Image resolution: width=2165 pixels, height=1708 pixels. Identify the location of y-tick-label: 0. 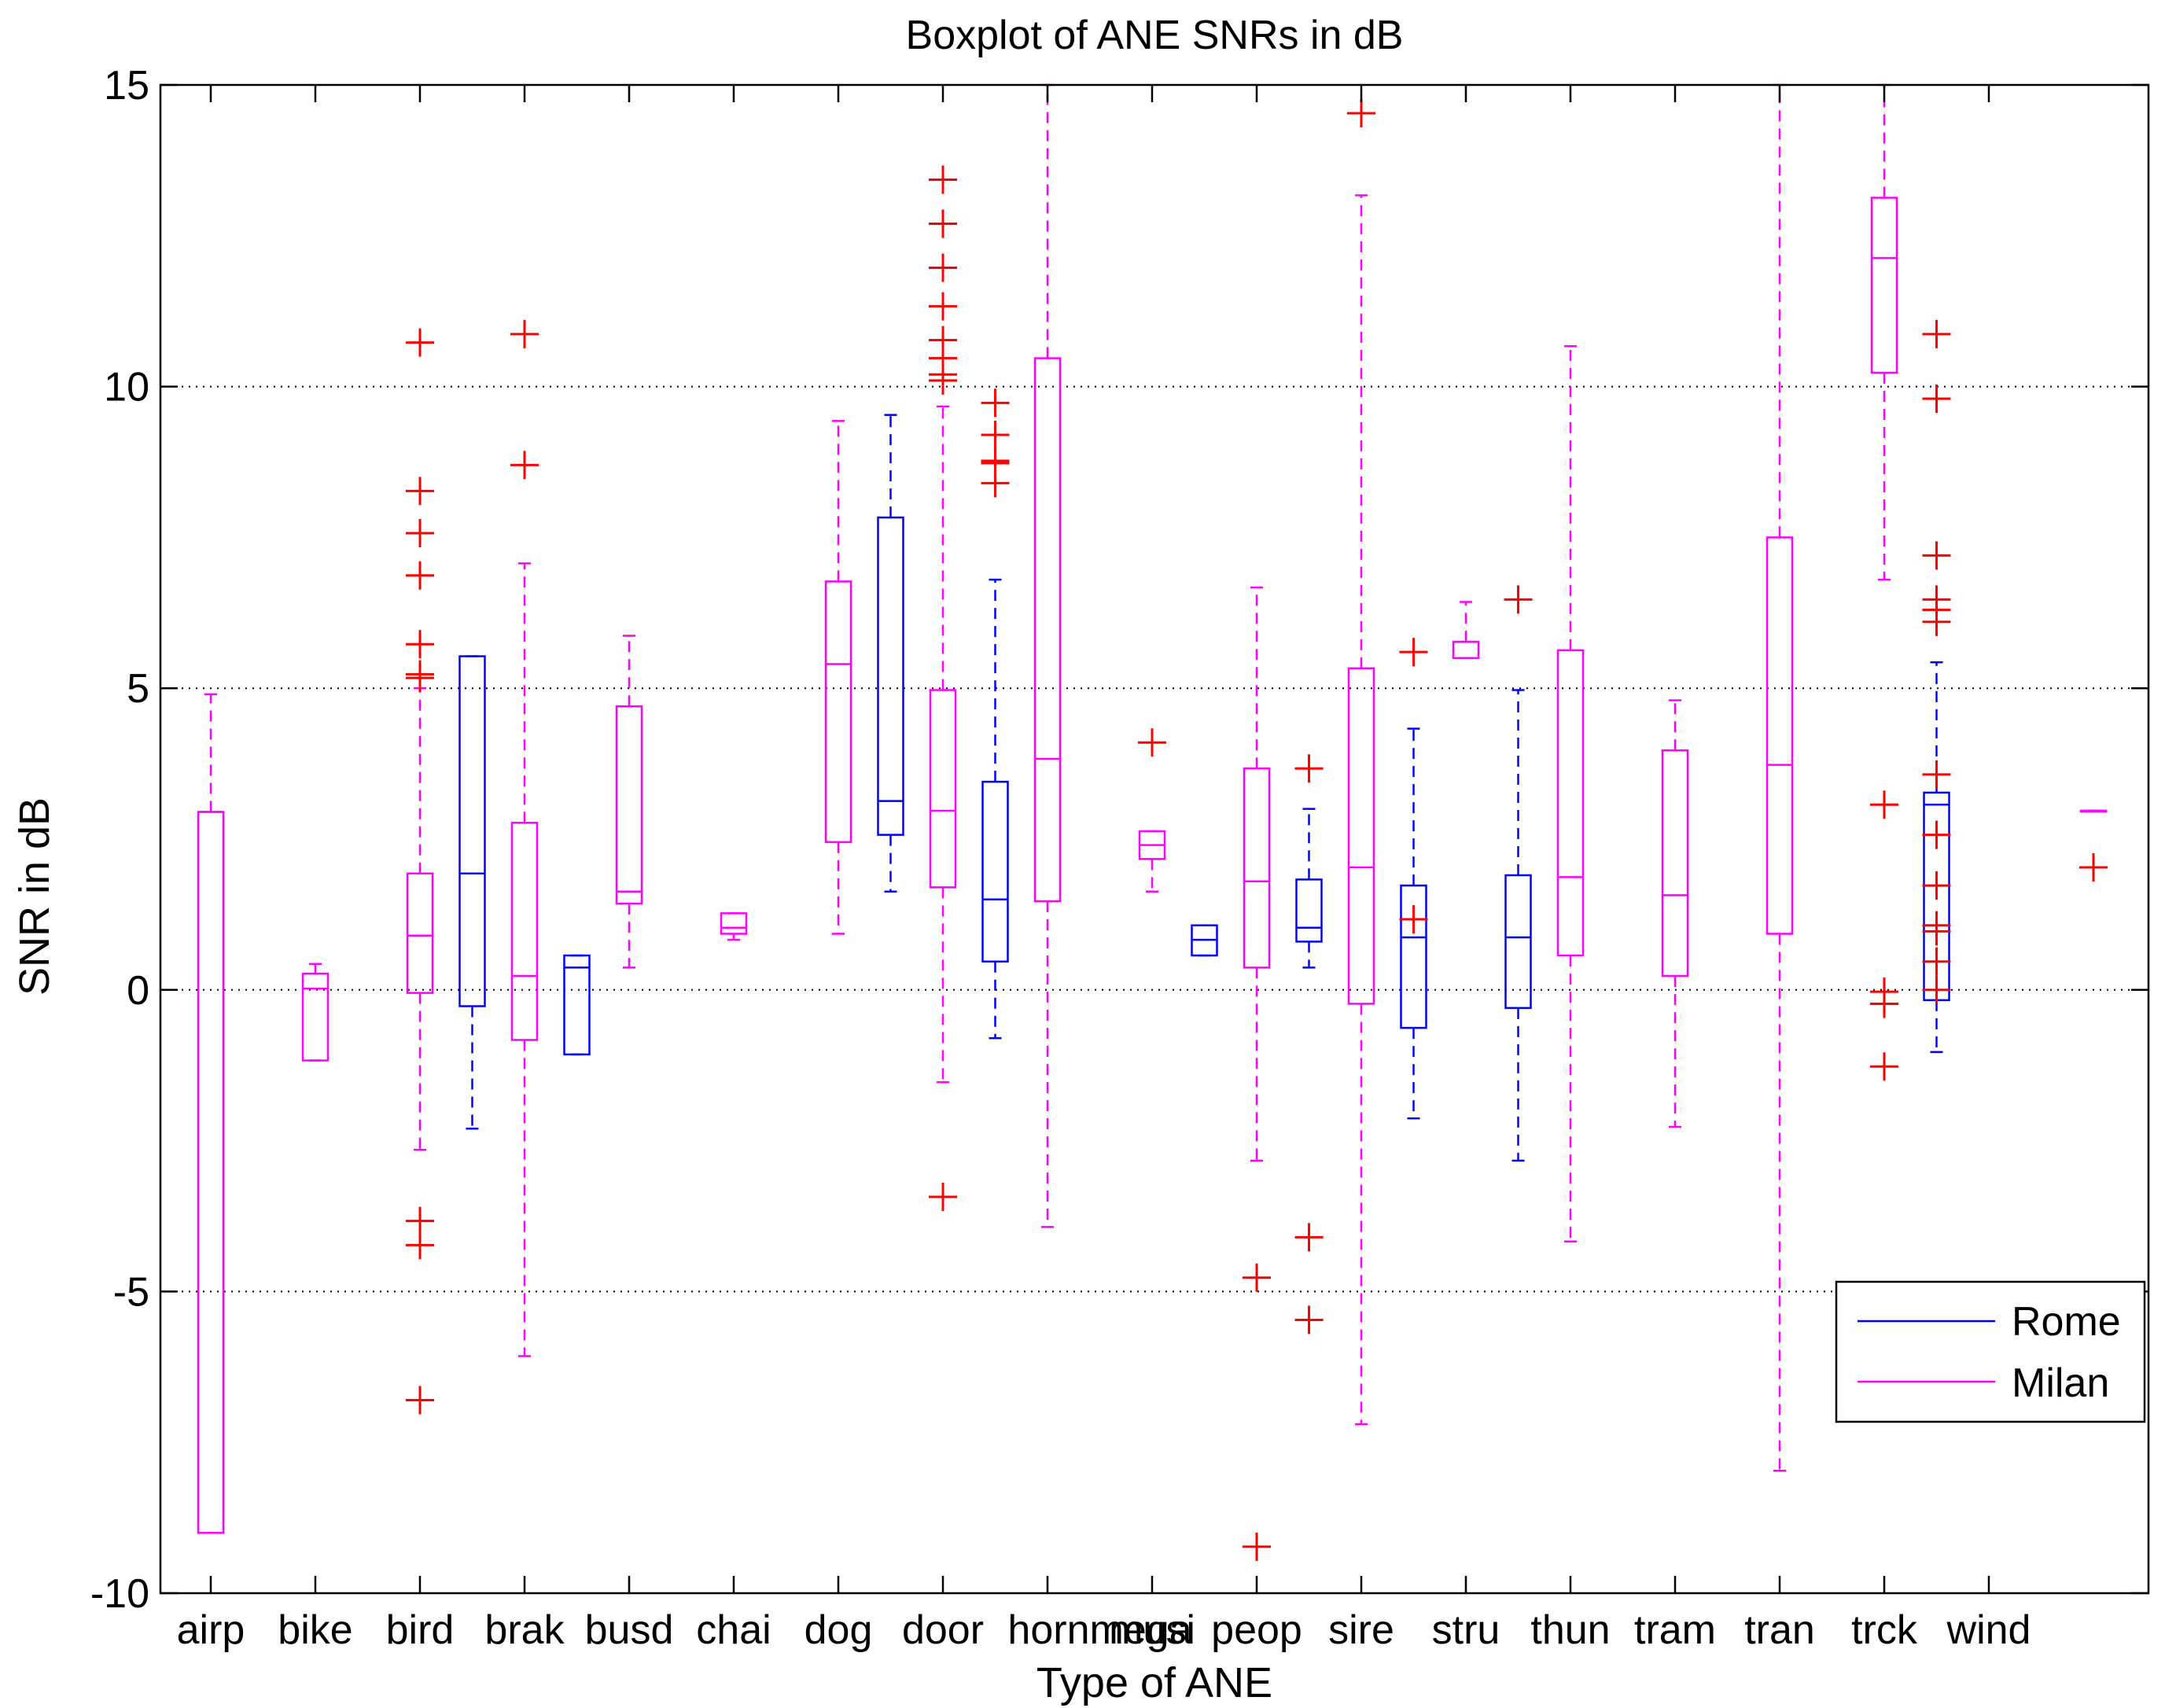
(138, 991).